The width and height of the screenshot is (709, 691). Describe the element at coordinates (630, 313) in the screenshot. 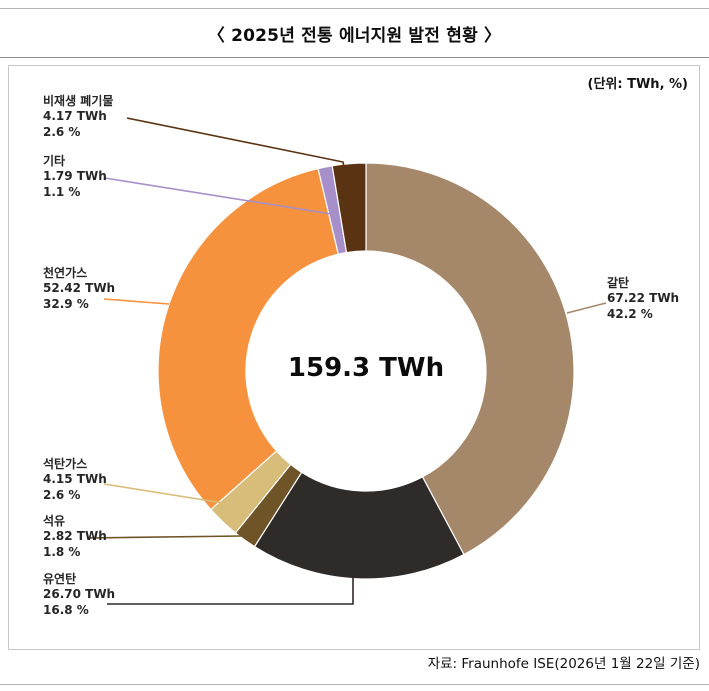

I see `callout-percent: 42.2 %` at that location.